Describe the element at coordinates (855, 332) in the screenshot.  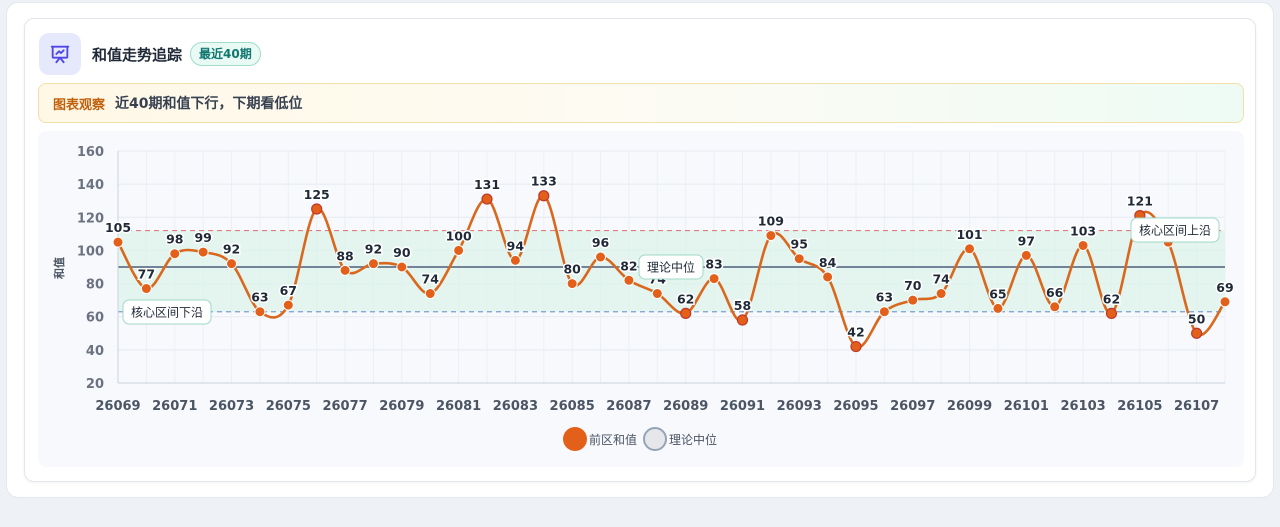
I see `data-label: 42` at that location.